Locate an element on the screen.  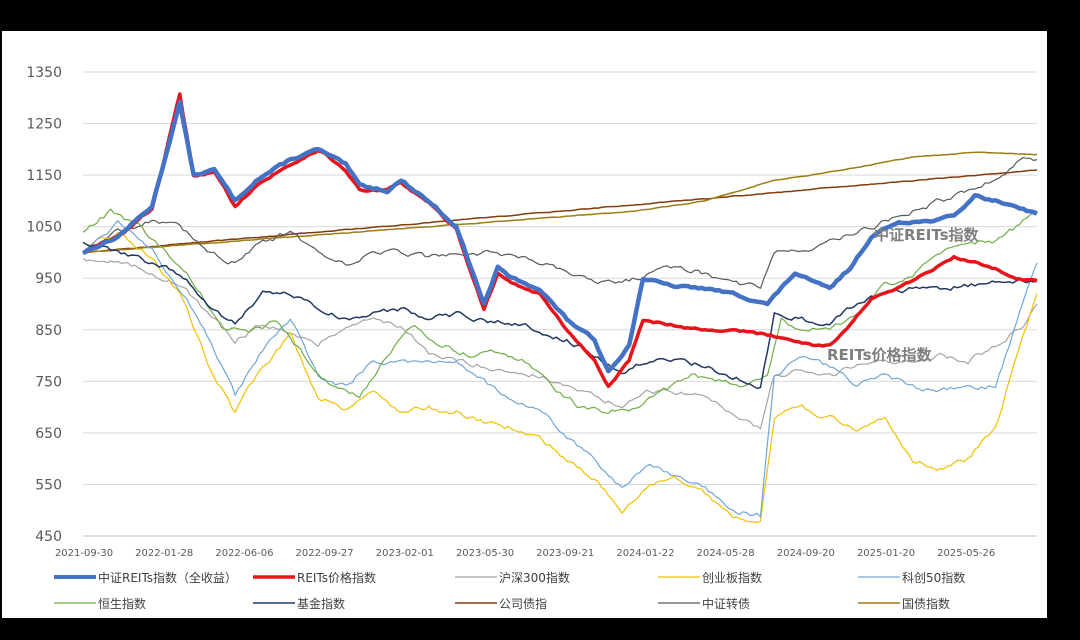
x-tick-label: 2025-05-26 is located at coordinates (966, 553).